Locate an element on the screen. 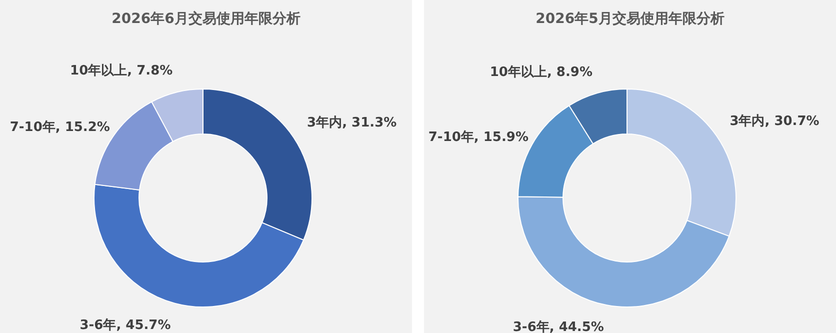  slice-label: 3-6年, 44.5% is located at coordinates (558, 326).